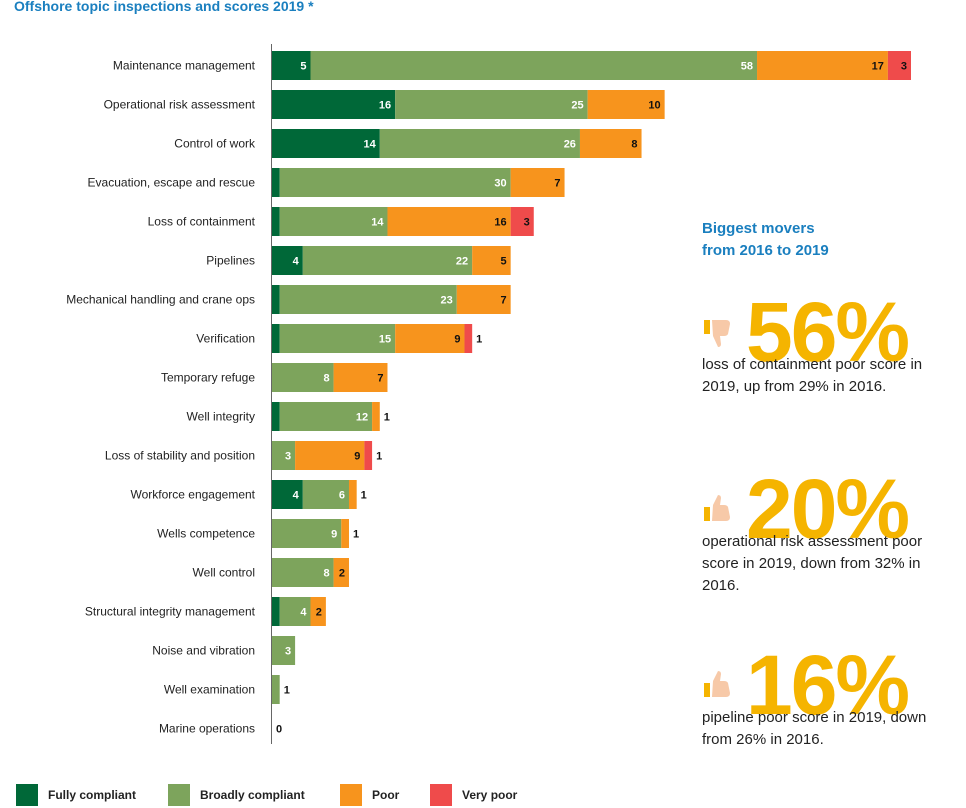  I want to click on category-label: Noise and vibration, so click(203, 651).